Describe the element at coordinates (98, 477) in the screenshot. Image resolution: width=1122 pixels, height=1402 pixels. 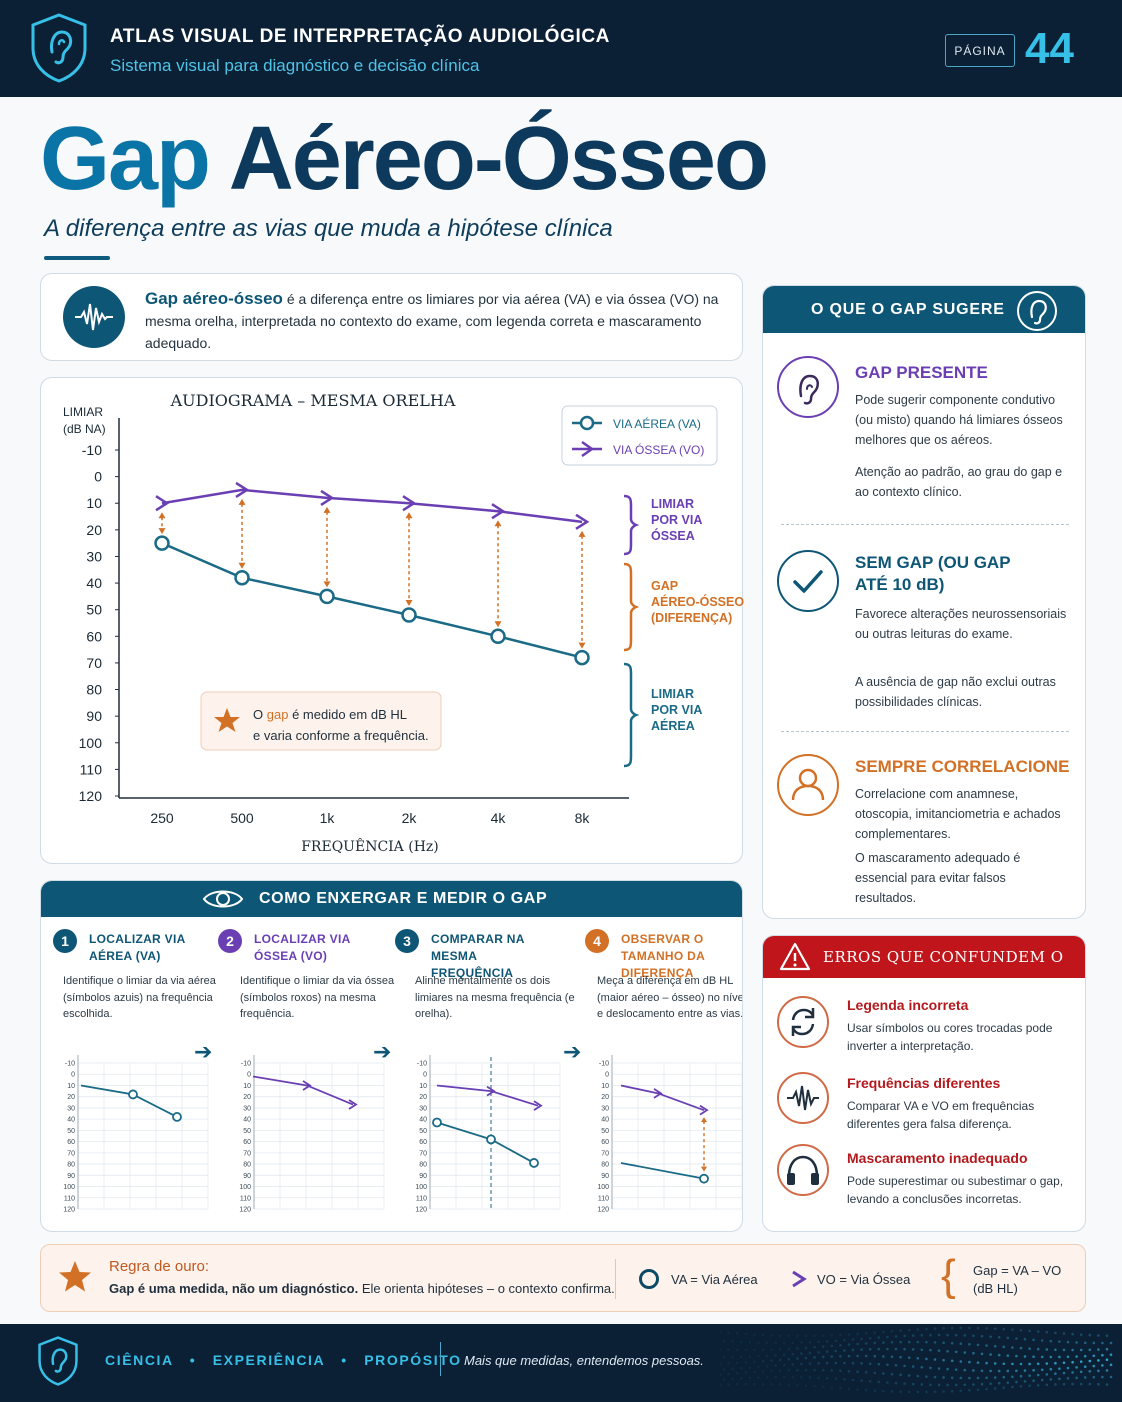
I see `y-tick-label: 0` at that location.